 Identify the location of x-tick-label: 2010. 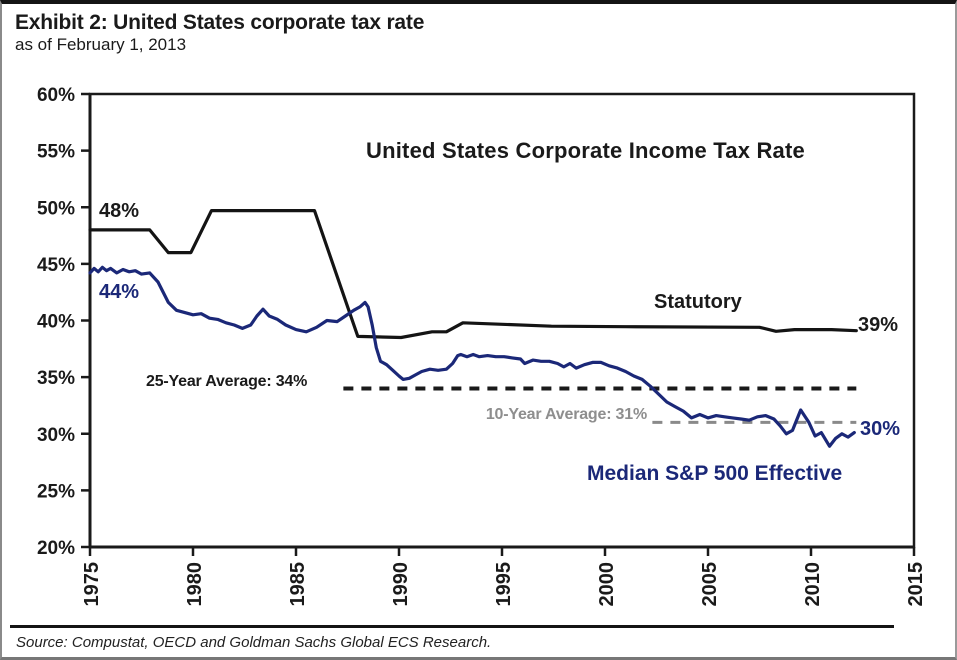
(813, 584).